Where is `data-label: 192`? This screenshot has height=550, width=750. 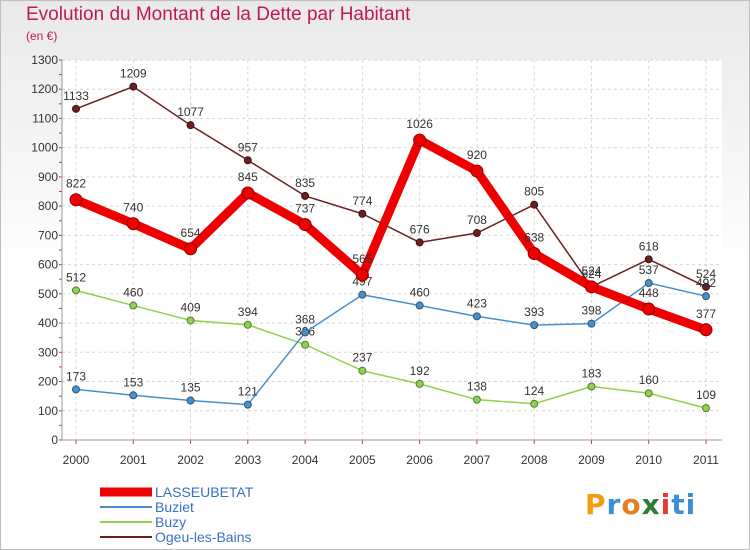 data-label: 192 is located at coordinates (420, 371).